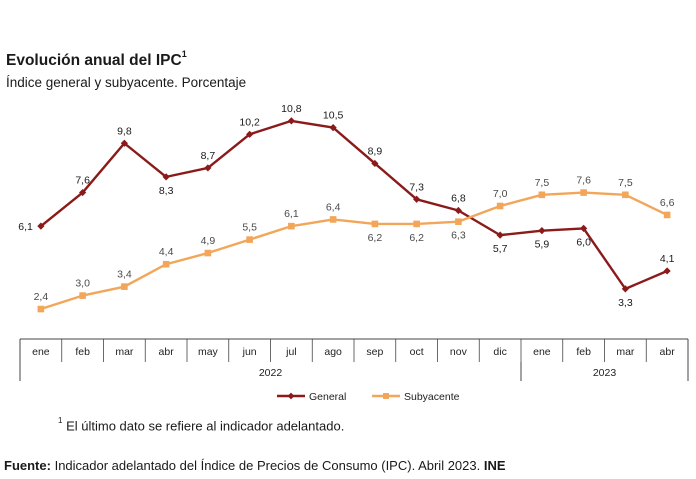  Describe the element at coordinates (166, 191) in the screenshot. I see `data-label: 8,3` at that location.